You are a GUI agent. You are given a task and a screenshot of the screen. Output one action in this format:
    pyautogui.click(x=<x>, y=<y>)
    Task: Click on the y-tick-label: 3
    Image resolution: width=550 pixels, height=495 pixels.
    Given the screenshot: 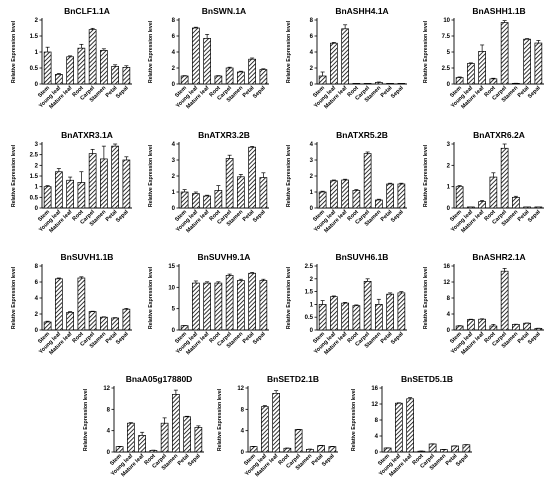 What is the action you would take?
    pyautogui.click(x=449, y=145)
    